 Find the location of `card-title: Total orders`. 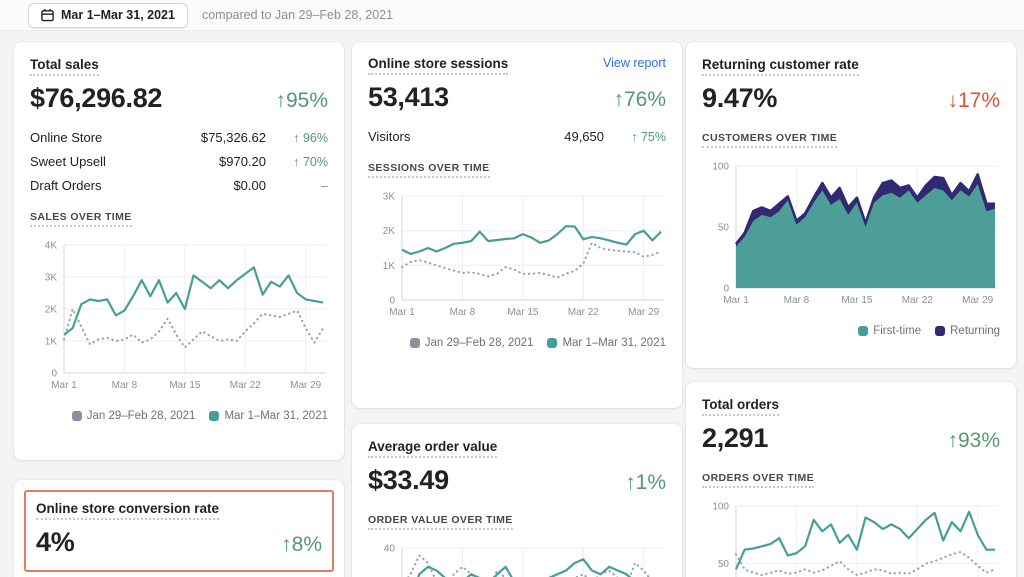

card-title: Total orders is located at coordinates (741, 406).